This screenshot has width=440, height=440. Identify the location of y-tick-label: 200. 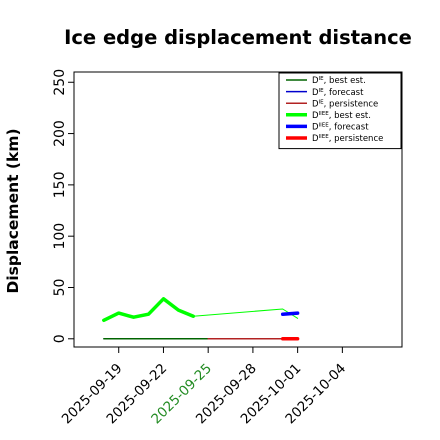
(60, 133).